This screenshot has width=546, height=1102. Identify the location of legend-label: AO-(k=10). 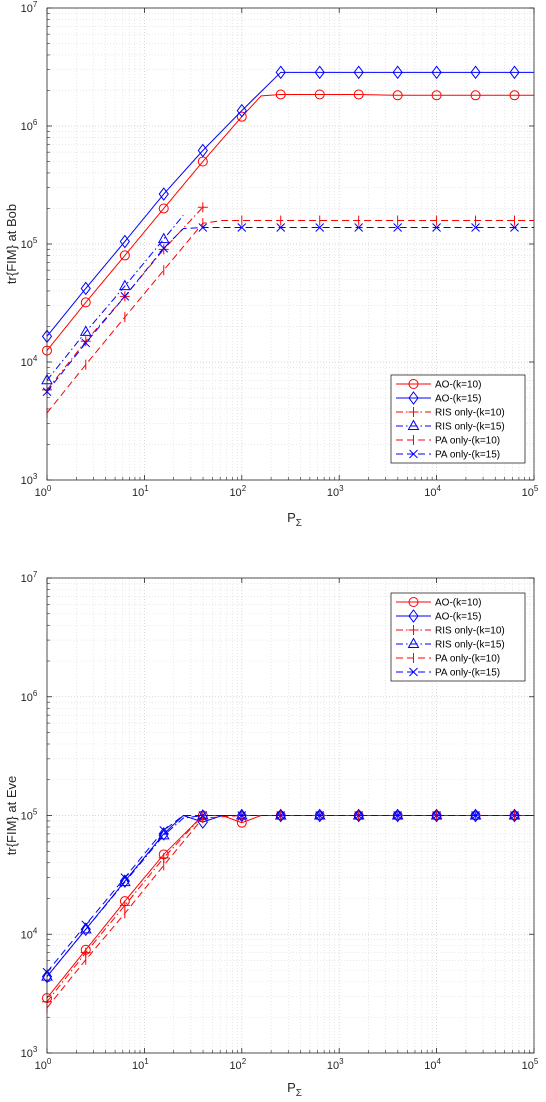
(458, 385).